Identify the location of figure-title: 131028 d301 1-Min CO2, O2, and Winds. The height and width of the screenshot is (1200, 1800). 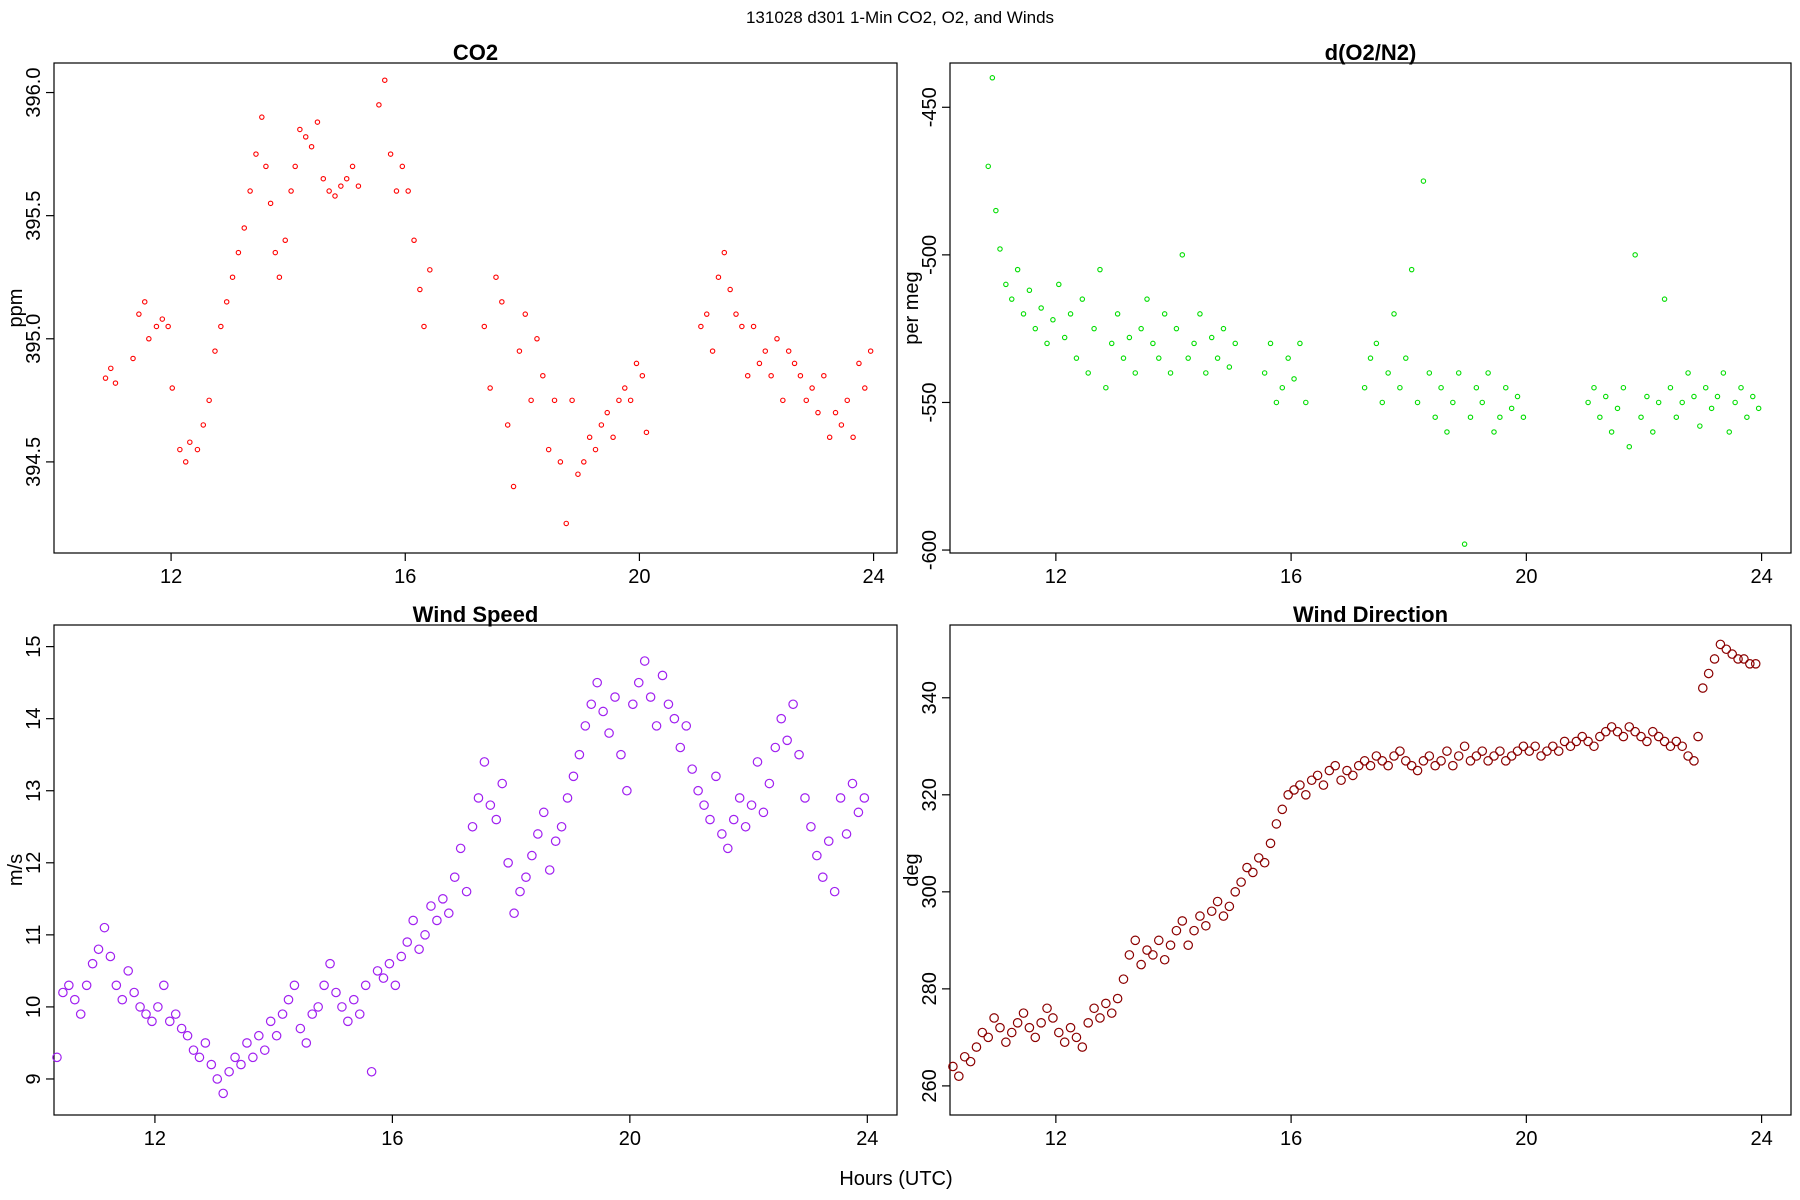
(900, 17).